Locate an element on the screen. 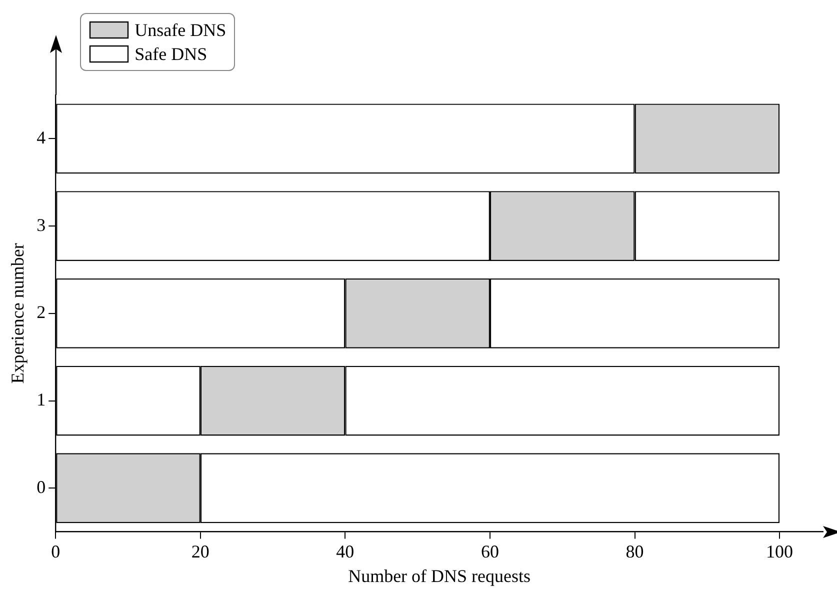 This screenshot has width=837, height=592. x-tick-label: 20 is located at coordinates (200, 551).